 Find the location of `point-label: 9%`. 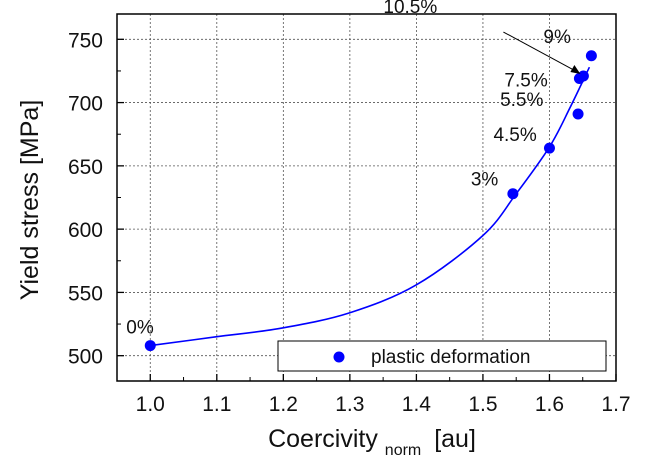

point-label: 9% is located at coordinates (557, 37).